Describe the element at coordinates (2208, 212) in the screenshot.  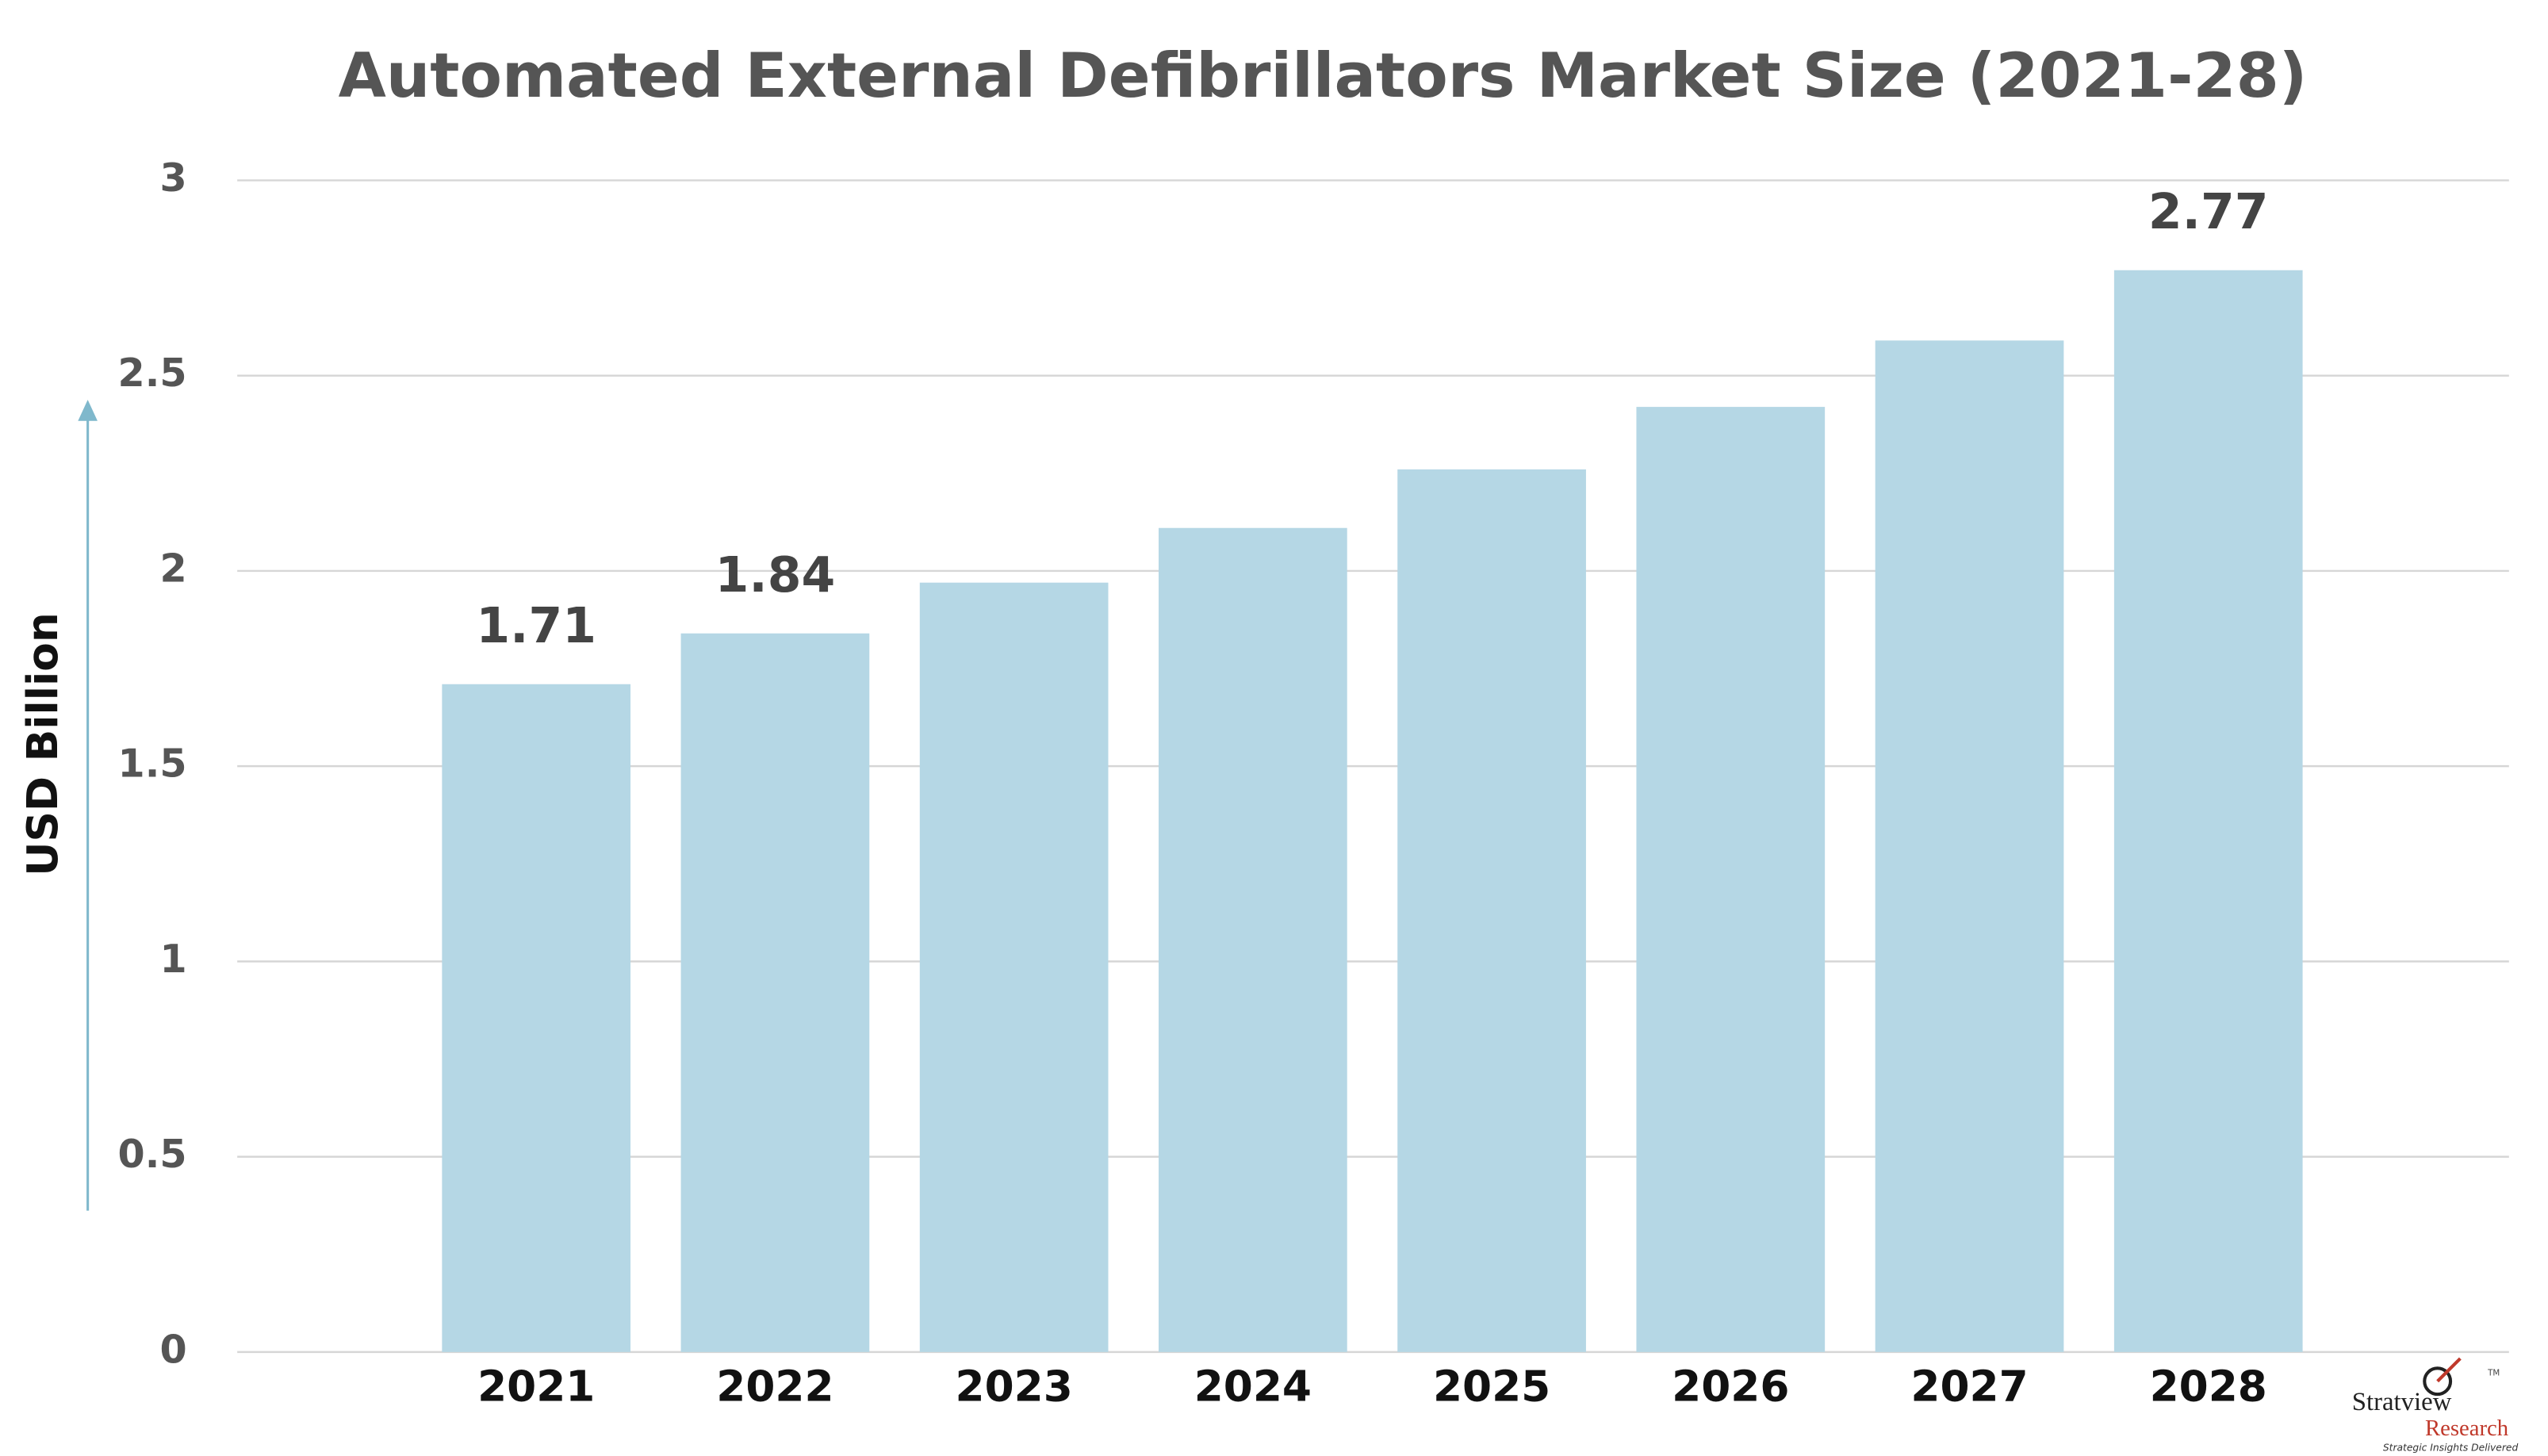
I see `data-label: 2.77` at that location.